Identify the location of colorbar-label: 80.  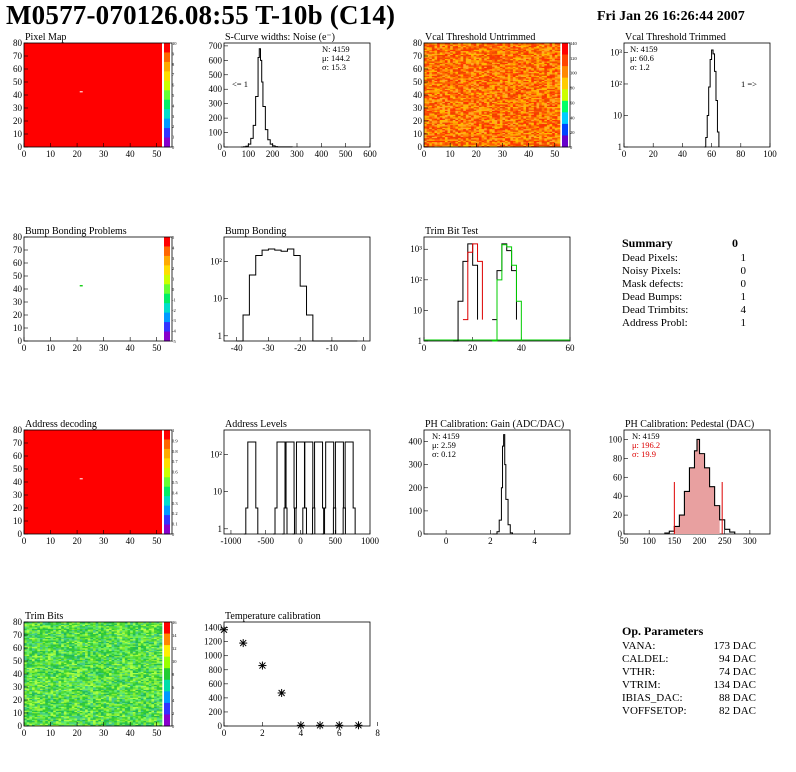
(572, 88).